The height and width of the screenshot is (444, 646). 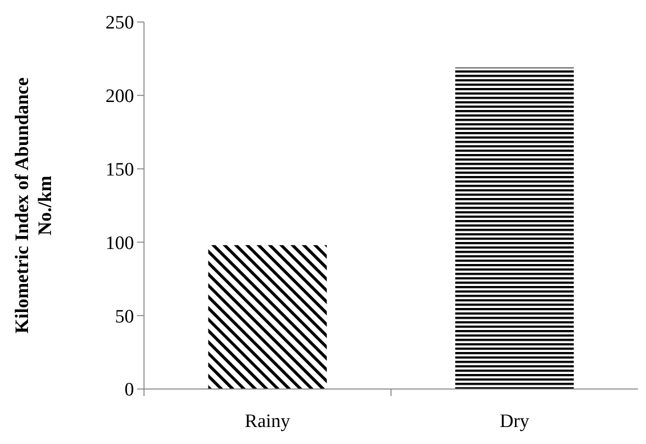 I want to click on x-tick-label: Dry, so click(x=515, y=421).